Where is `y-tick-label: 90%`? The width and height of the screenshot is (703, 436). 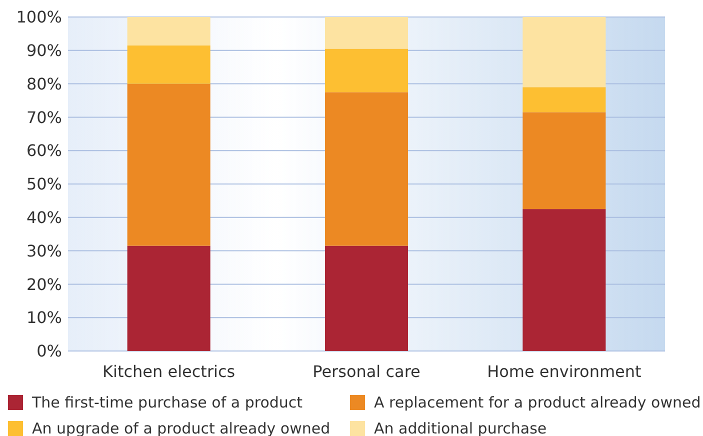
y-tick-label: 90% is located at coordinates (44, 50).